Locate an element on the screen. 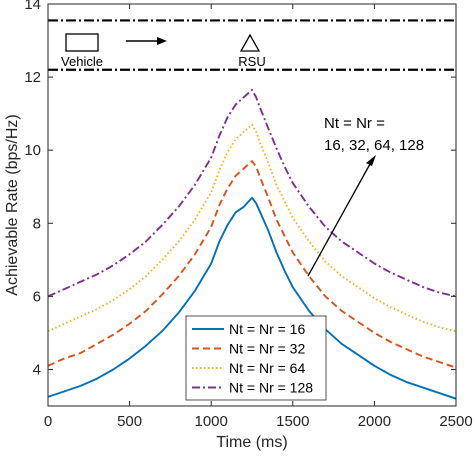 The height and width of the screenshot is (459, 474). x-tick-label: 2000 is located at coordinates (374, 421).